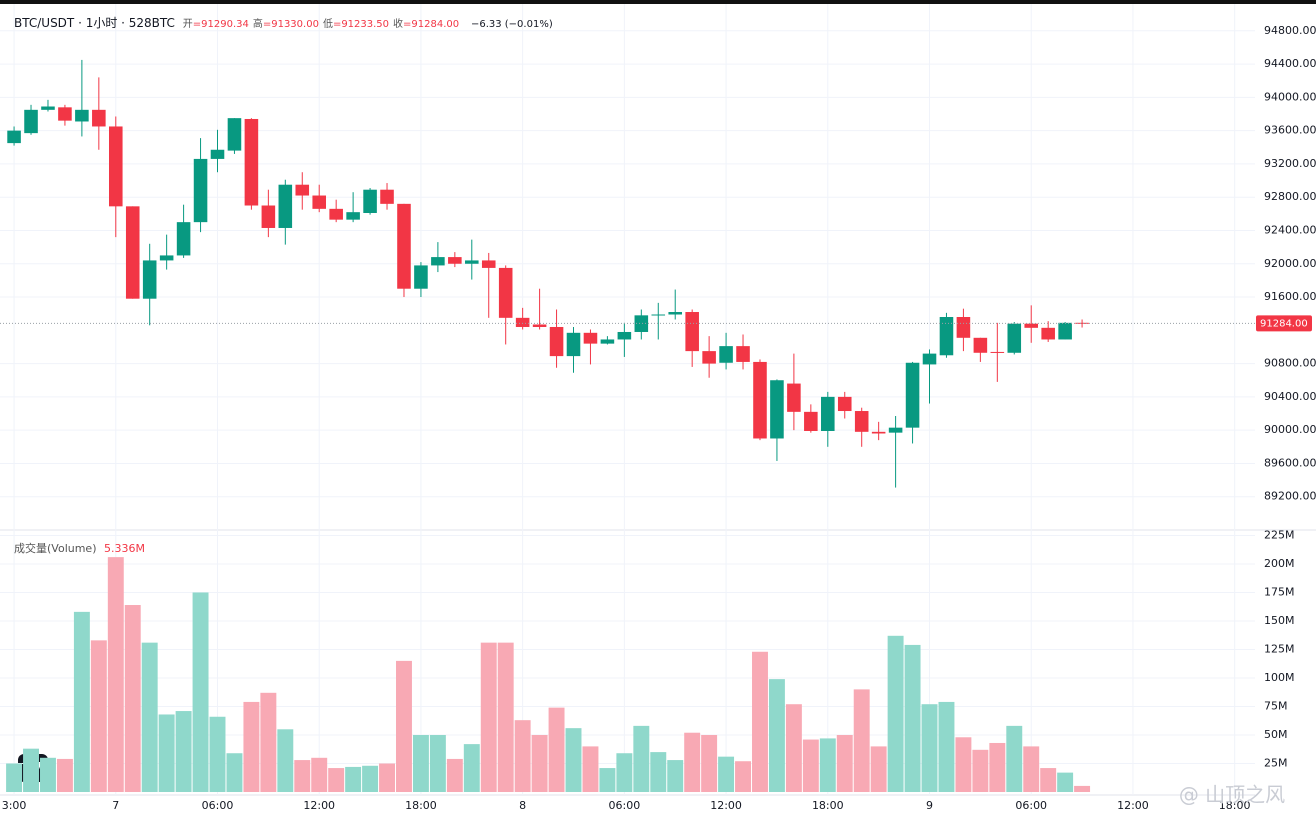 This screenshot has height=819, width=1316. Describe the element at coordinates (14, 805) in the screenshot. I see `x-tick-label: 3:00` at that location.